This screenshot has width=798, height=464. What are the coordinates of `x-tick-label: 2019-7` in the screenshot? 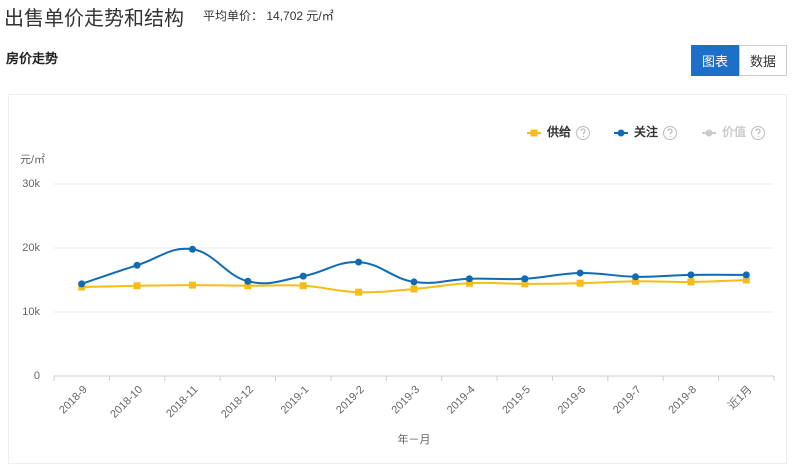 It's located at (627, 400).